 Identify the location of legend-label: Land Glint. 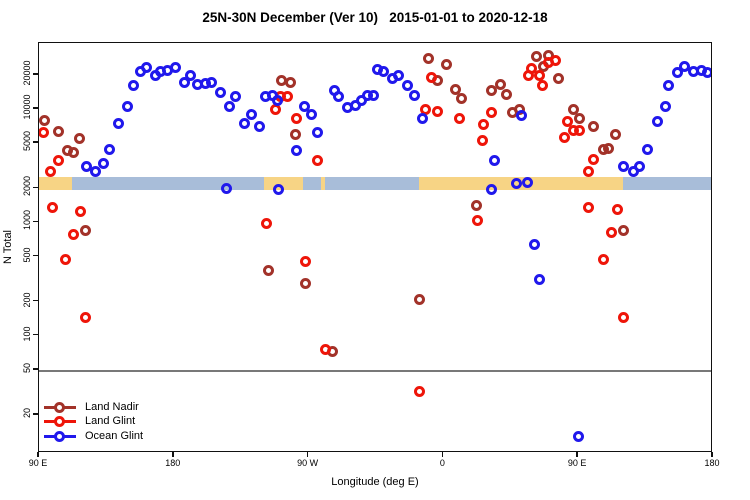
(110, 421).